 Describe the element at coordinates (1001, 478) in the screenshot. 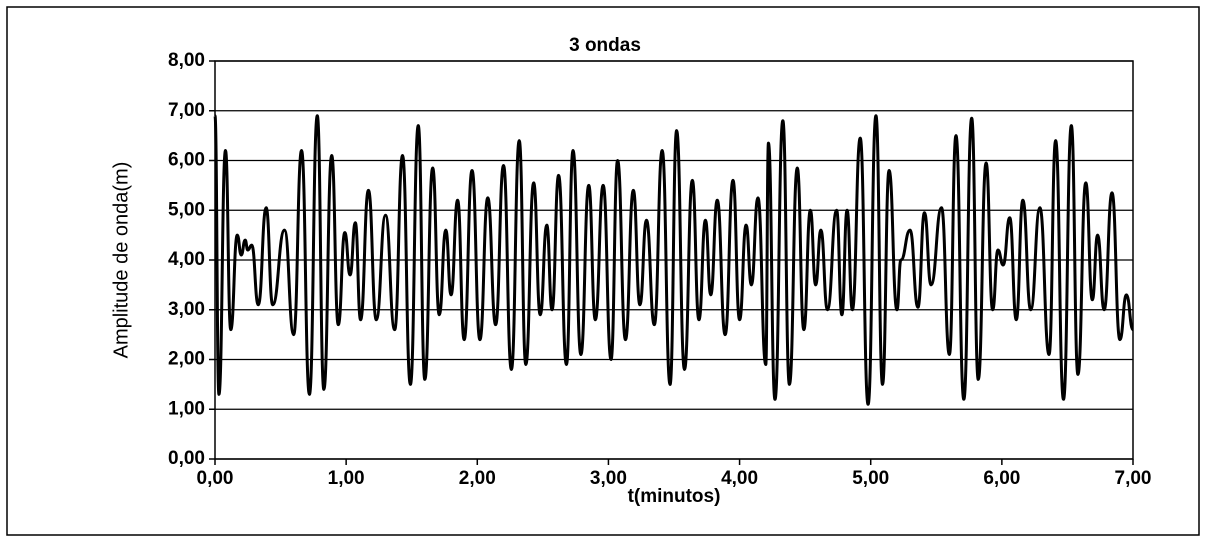

I see `x-tick-label: 6,00` at that location.